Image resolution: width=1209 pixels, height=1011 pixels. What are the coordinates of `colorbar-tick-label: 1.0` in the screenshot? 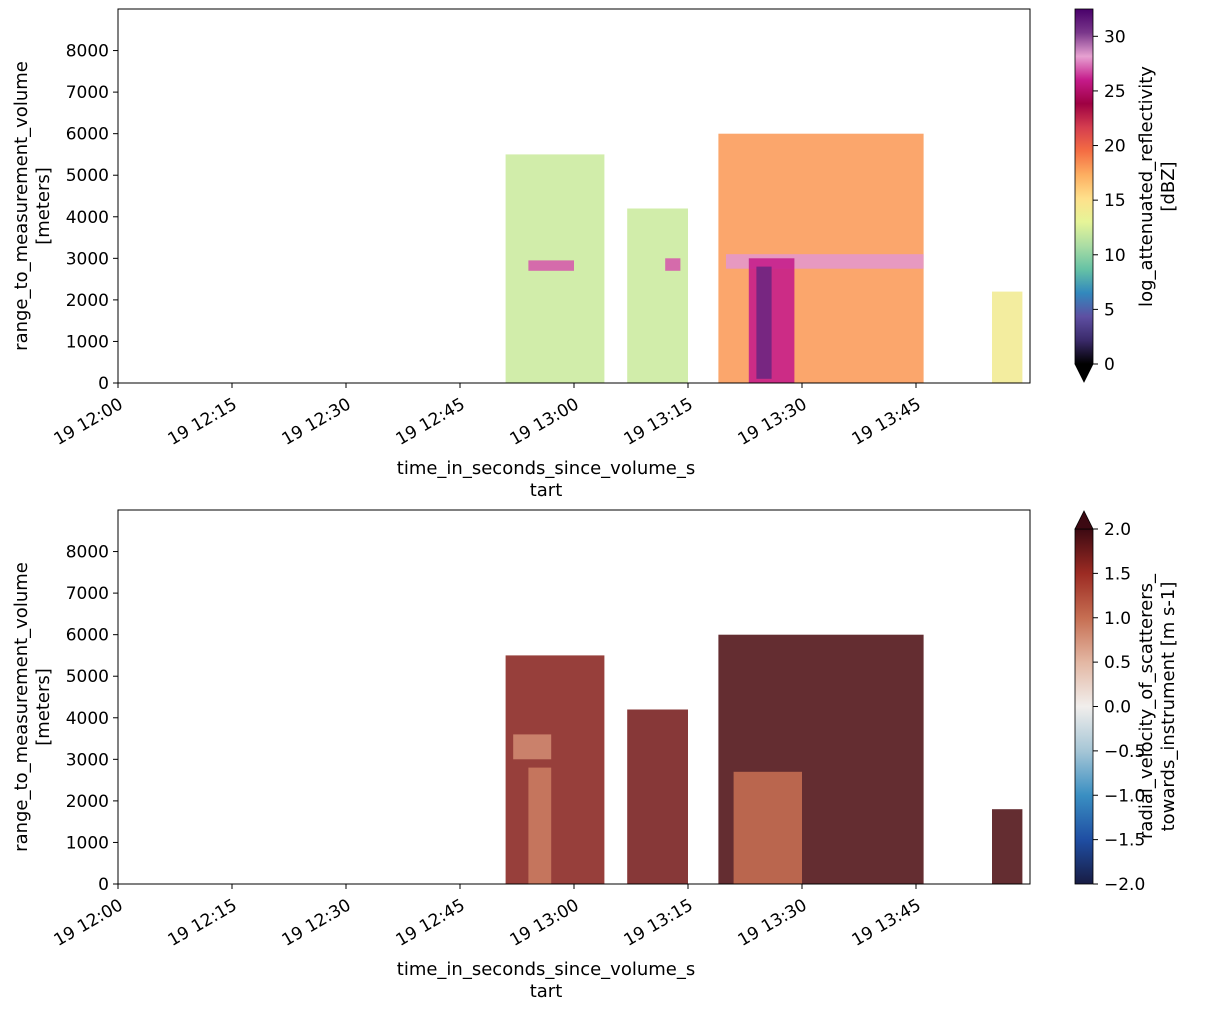 It's located at (1117, 619).